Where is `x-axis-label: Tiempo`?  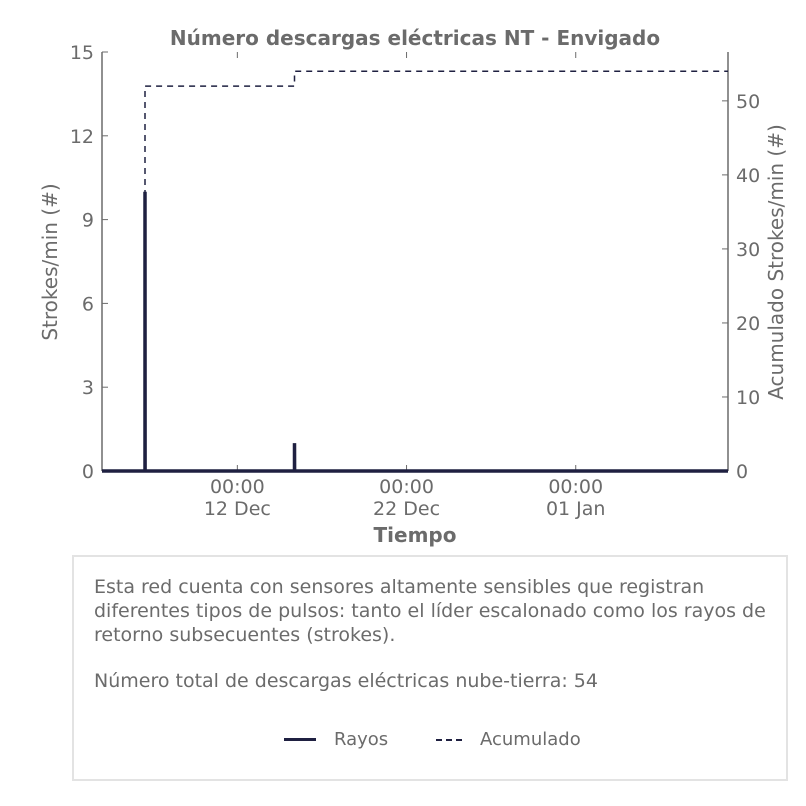 x-axis-label: Tiempo is located at coordinates (415, 535).